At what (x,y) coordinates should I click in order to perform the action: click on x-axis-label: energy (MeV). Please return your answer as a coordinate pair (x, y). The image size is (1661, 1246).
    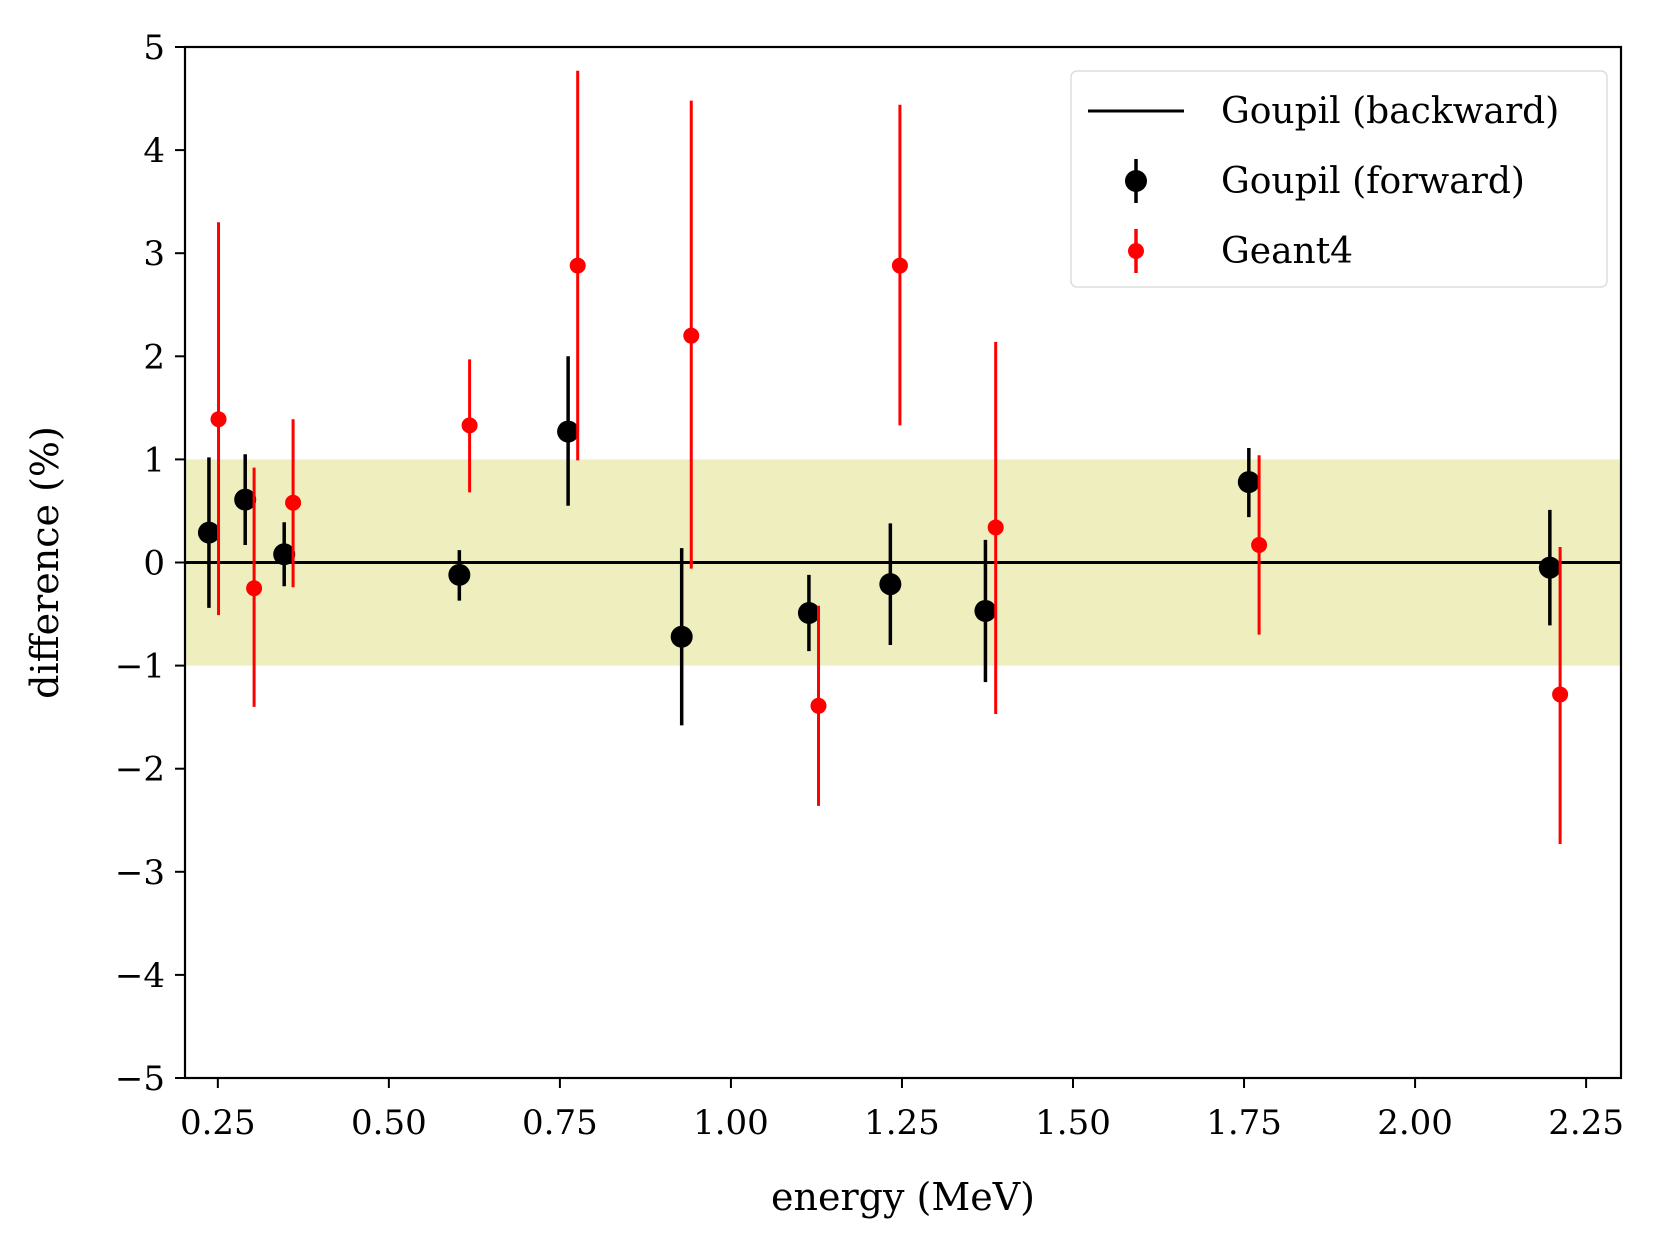
    Looking at the image, I should click on (903, 1197).